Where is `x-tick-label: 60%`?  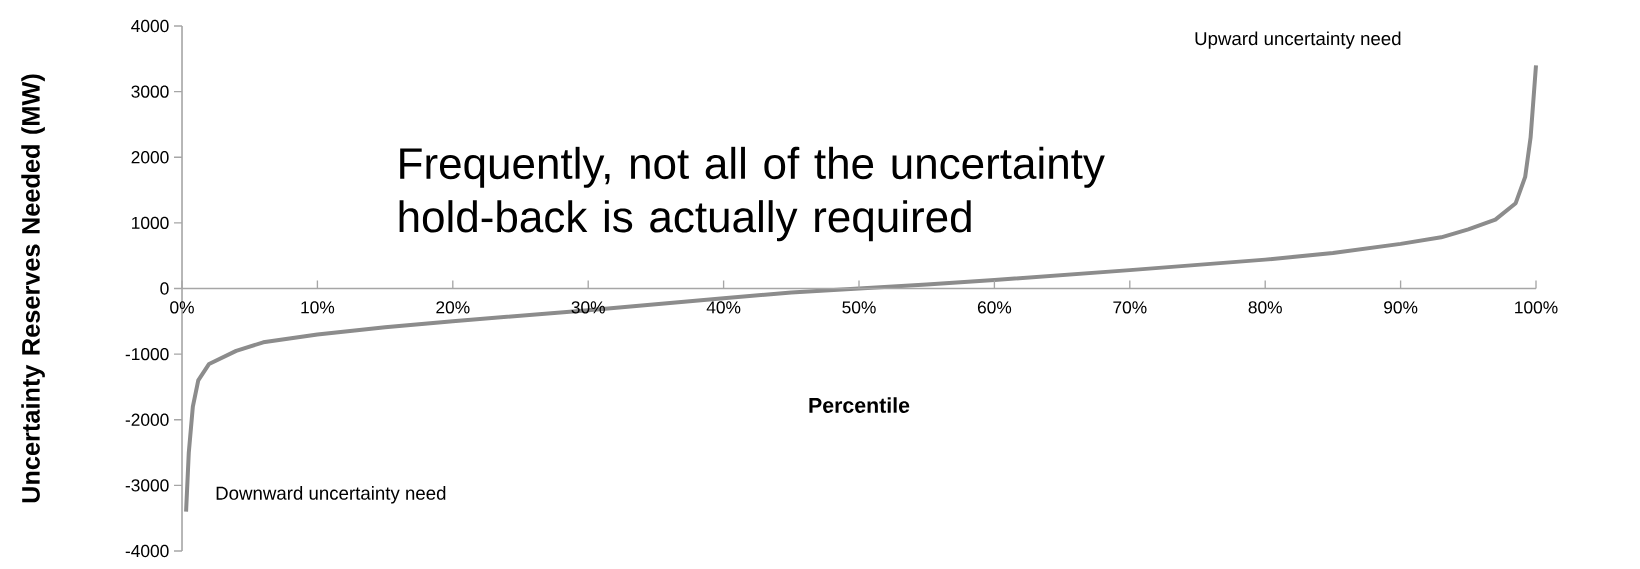 x-tick-label: 60% is located at coordinates (994, 307).